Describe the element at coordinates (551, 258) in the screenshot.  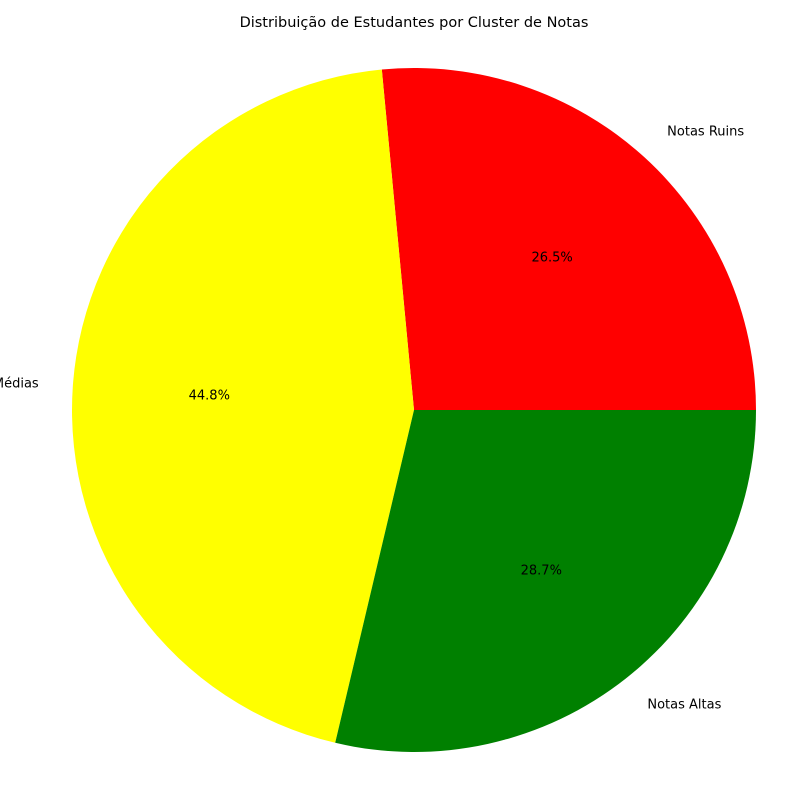
I see `pct-label-notas-ruins: 26.5%` at that location.